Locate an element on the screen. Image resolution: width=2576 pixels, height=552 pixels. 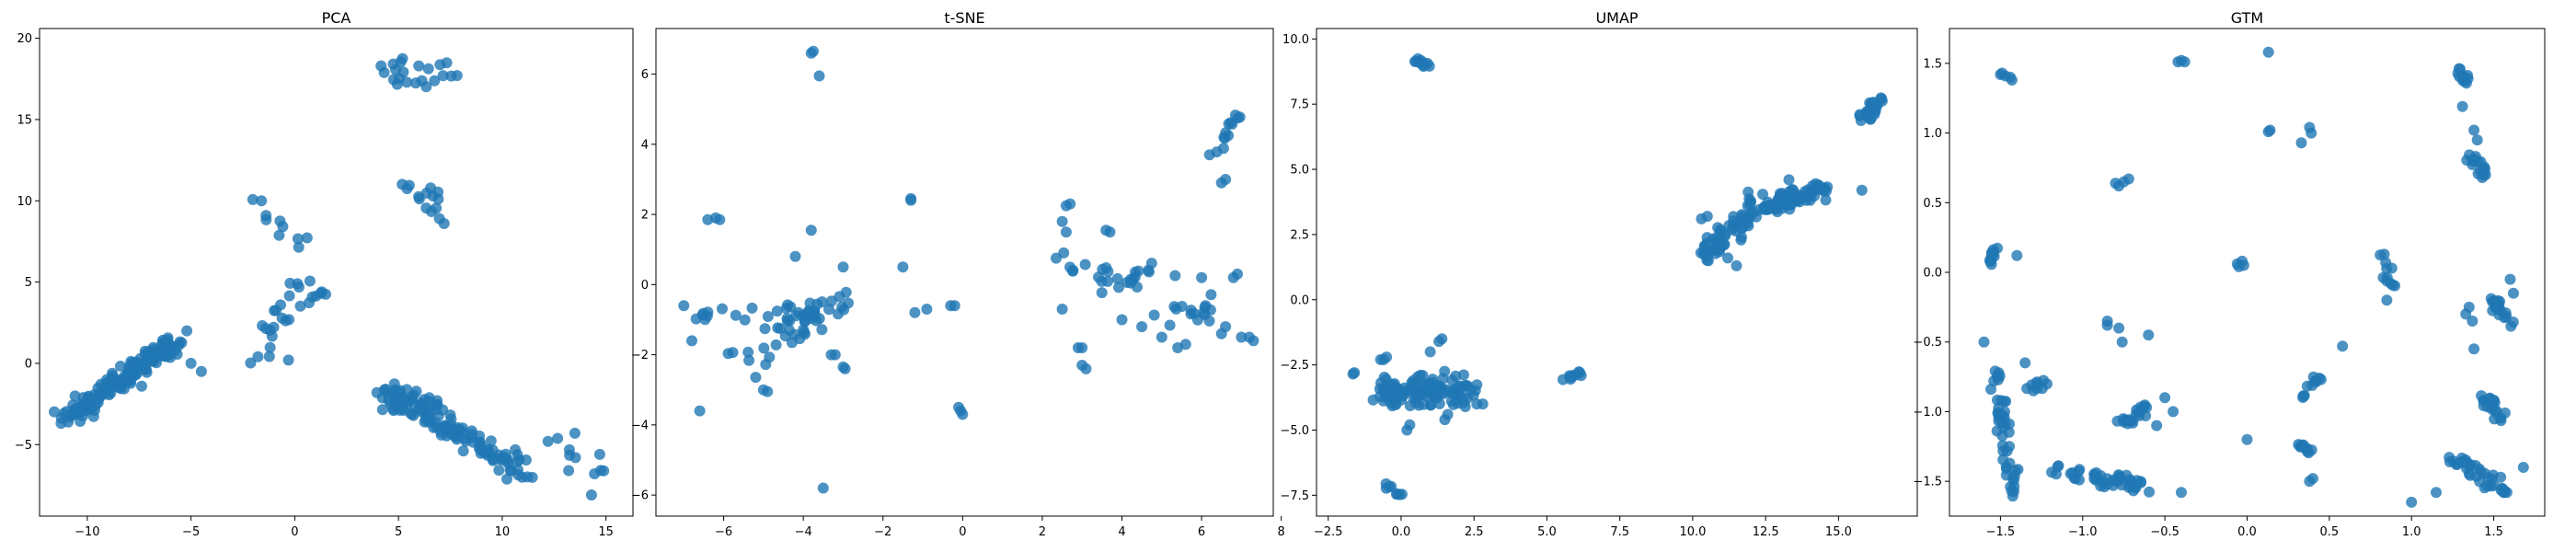
y-tick-label: −2.5 is located at coordinates (1294, 366).